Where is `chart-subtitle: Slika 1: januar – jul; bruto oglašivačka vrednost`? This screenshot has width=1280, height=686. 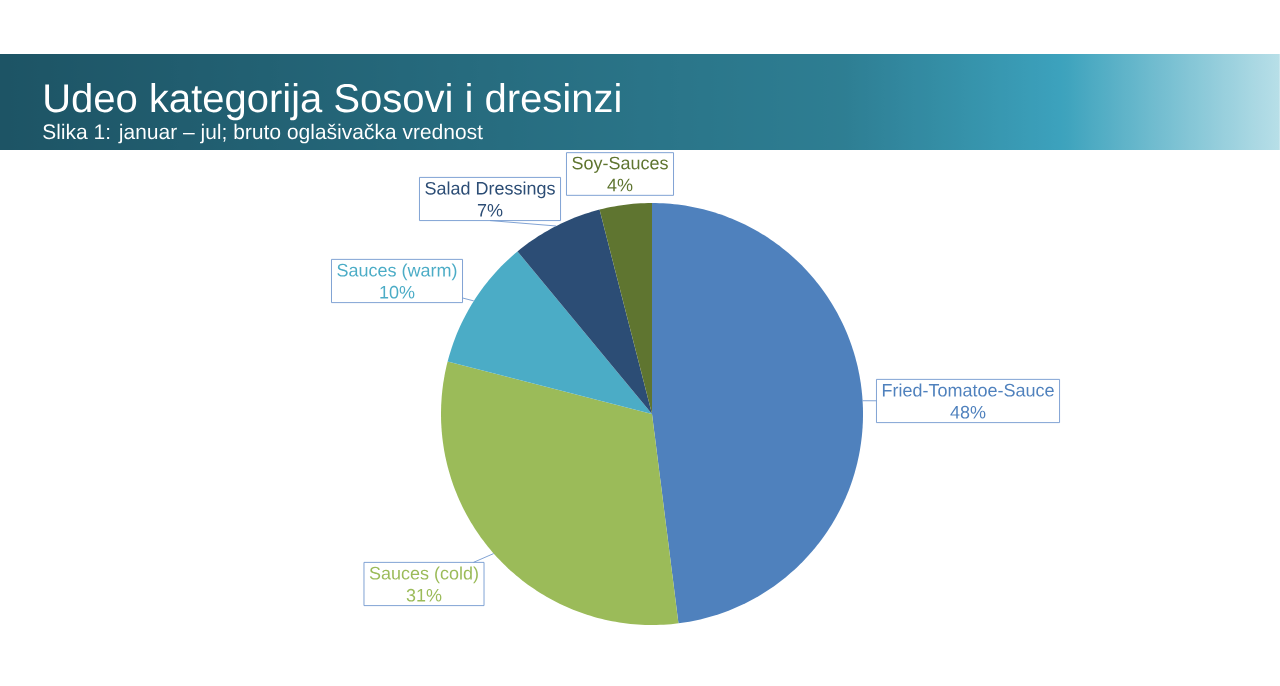
chart-subtitle: Slika 1: januar – jul; bruto oglašivačka vrednost is located at coordinates (263, 133).